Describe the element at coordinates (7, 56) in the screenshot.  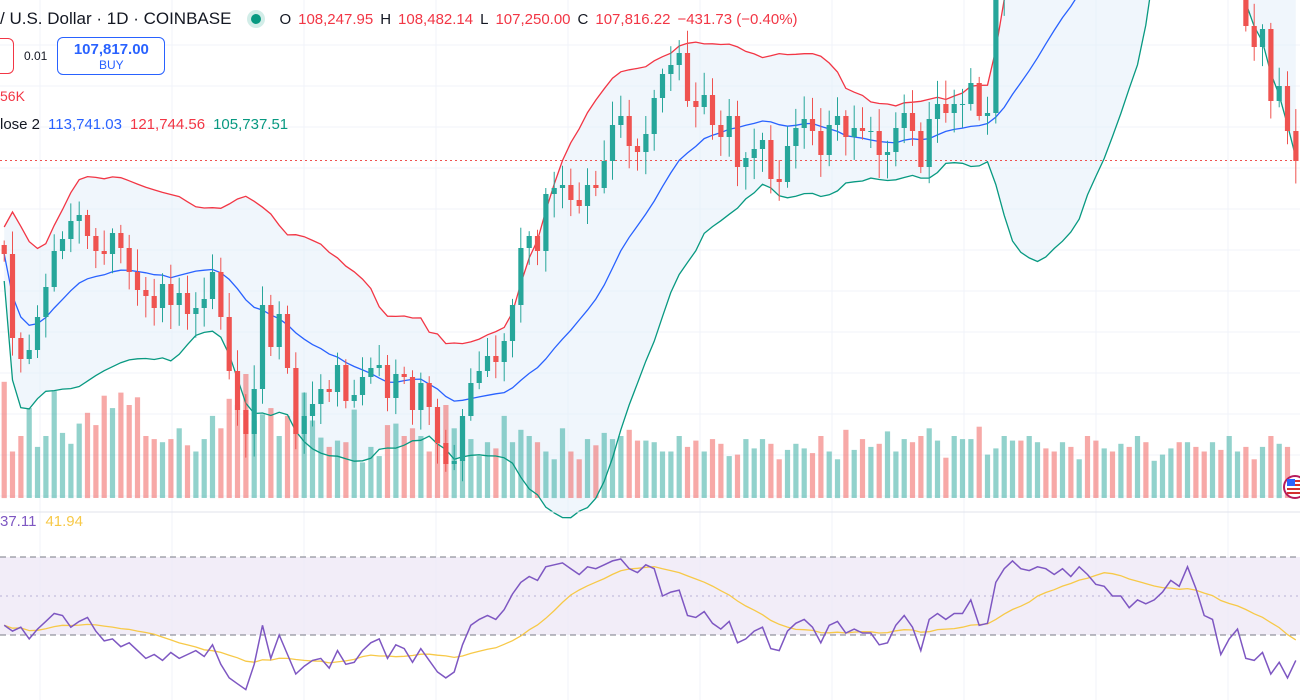
I see `sell-button` at that location.